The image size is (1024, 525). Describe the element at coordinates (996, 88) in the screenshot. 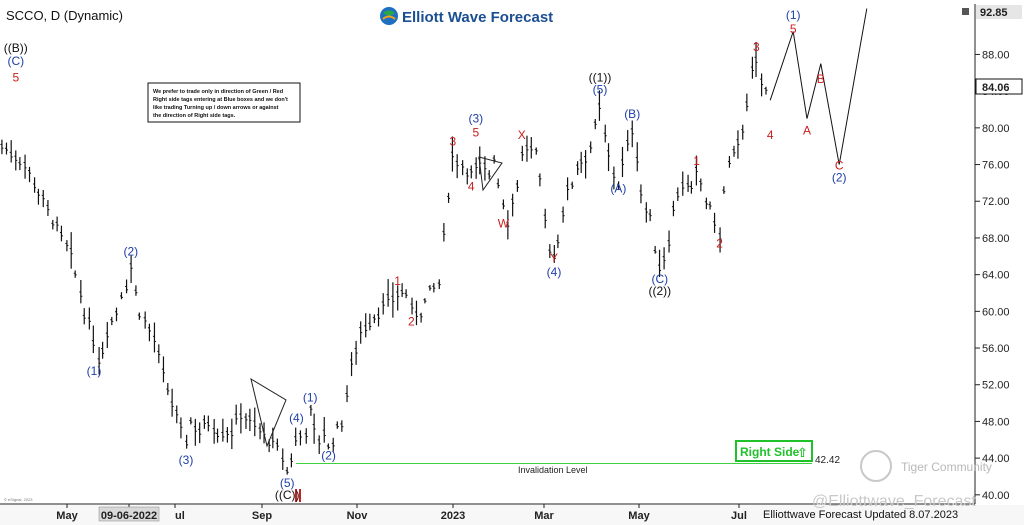

I see `last-price-tag: 84.06` at that location.